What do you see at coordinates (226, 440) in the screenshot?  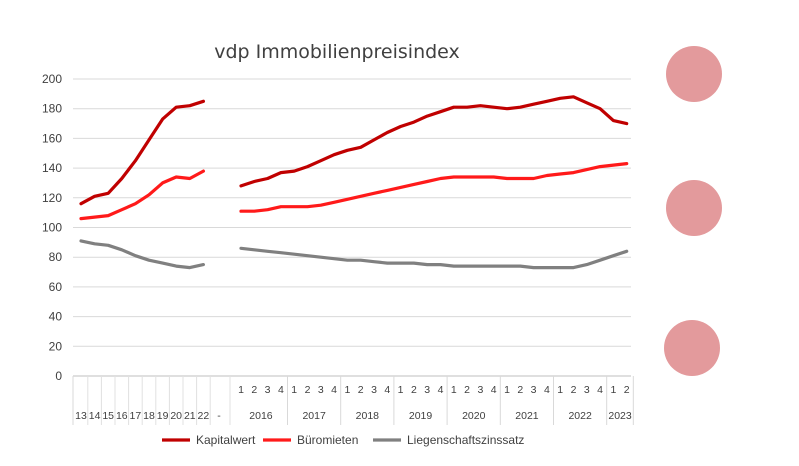 I see `legend-label: Kapitalwert` at bounding box center [226, 440].